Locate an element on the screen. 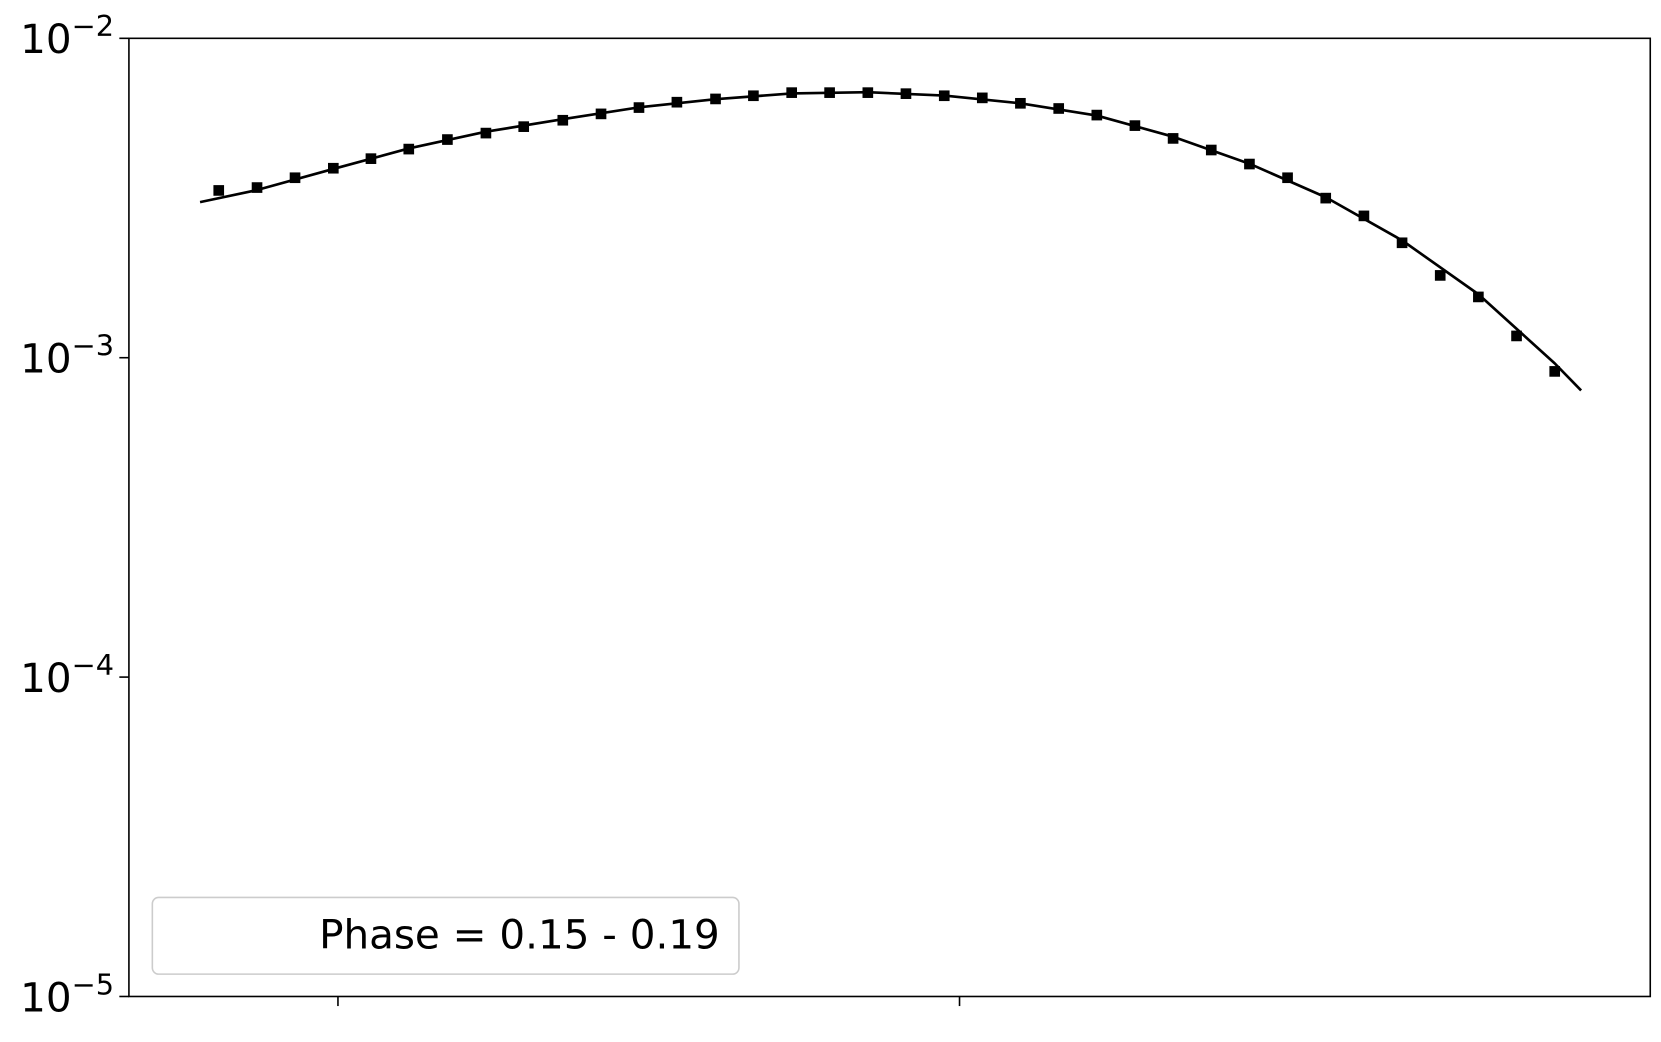 This screenshot has height=1042, width=1661. y-tick-label: 10⁻⁵ is located at coordinates (67, 994).